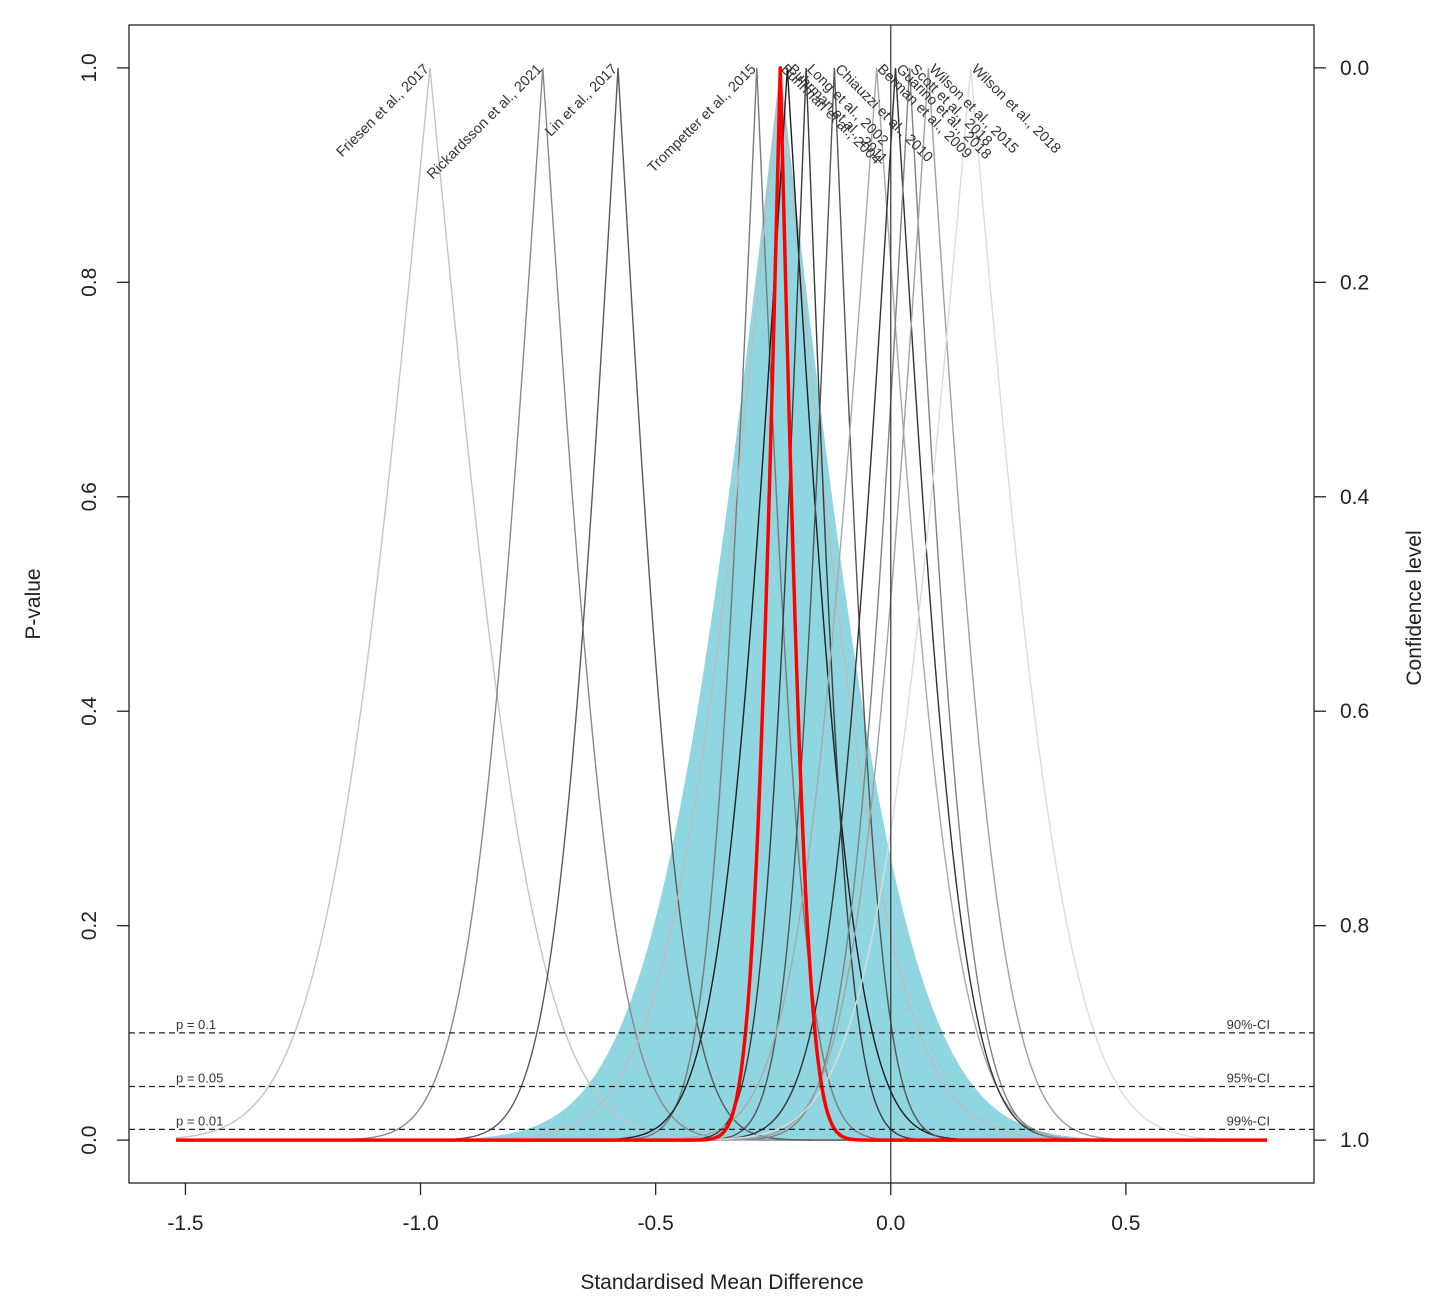 This screenshot has height=1312, width=1444. What do you see at coordinates (89, 496) in the screenshot?
I see `y-tick-label: 0.6` at bounding box center [89, 496].